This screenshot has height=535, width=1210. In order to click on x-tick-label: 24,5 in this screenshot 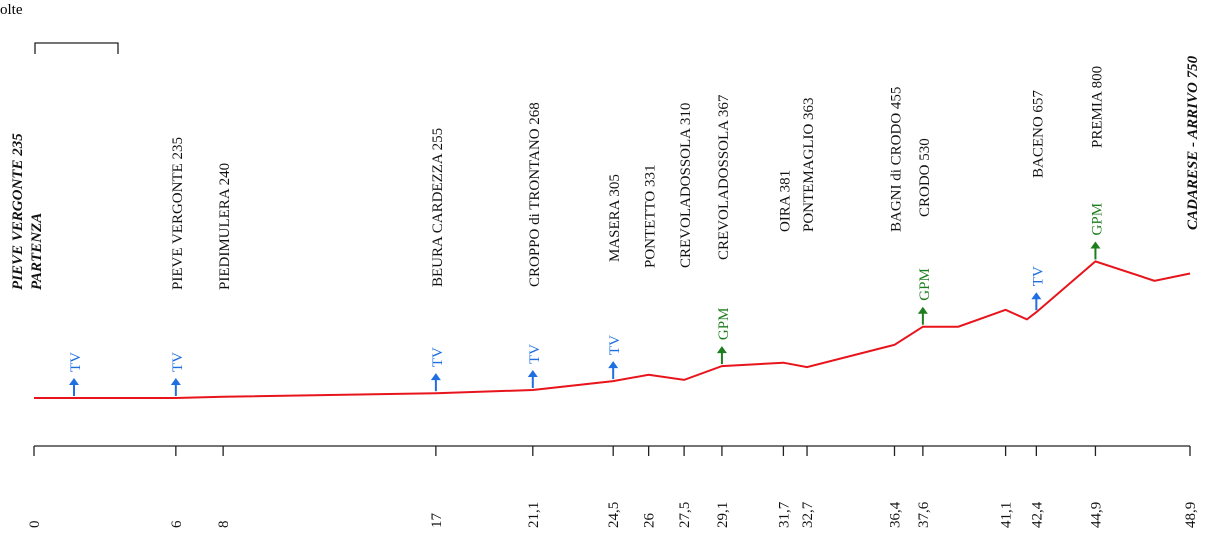, I will do `click(614, 515)`.